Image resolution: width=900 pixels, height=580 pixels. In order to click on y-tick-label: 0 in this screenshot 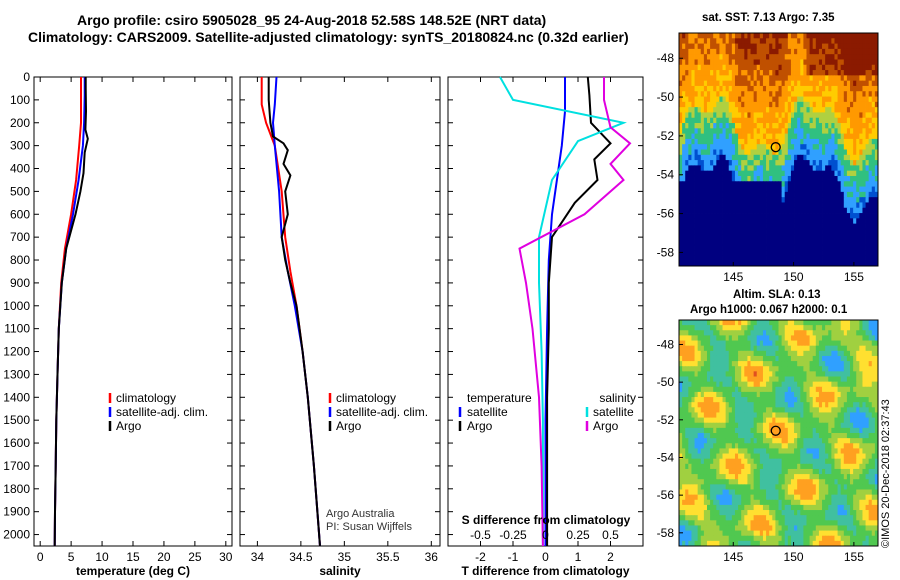, I will do `click(26, 77)`.